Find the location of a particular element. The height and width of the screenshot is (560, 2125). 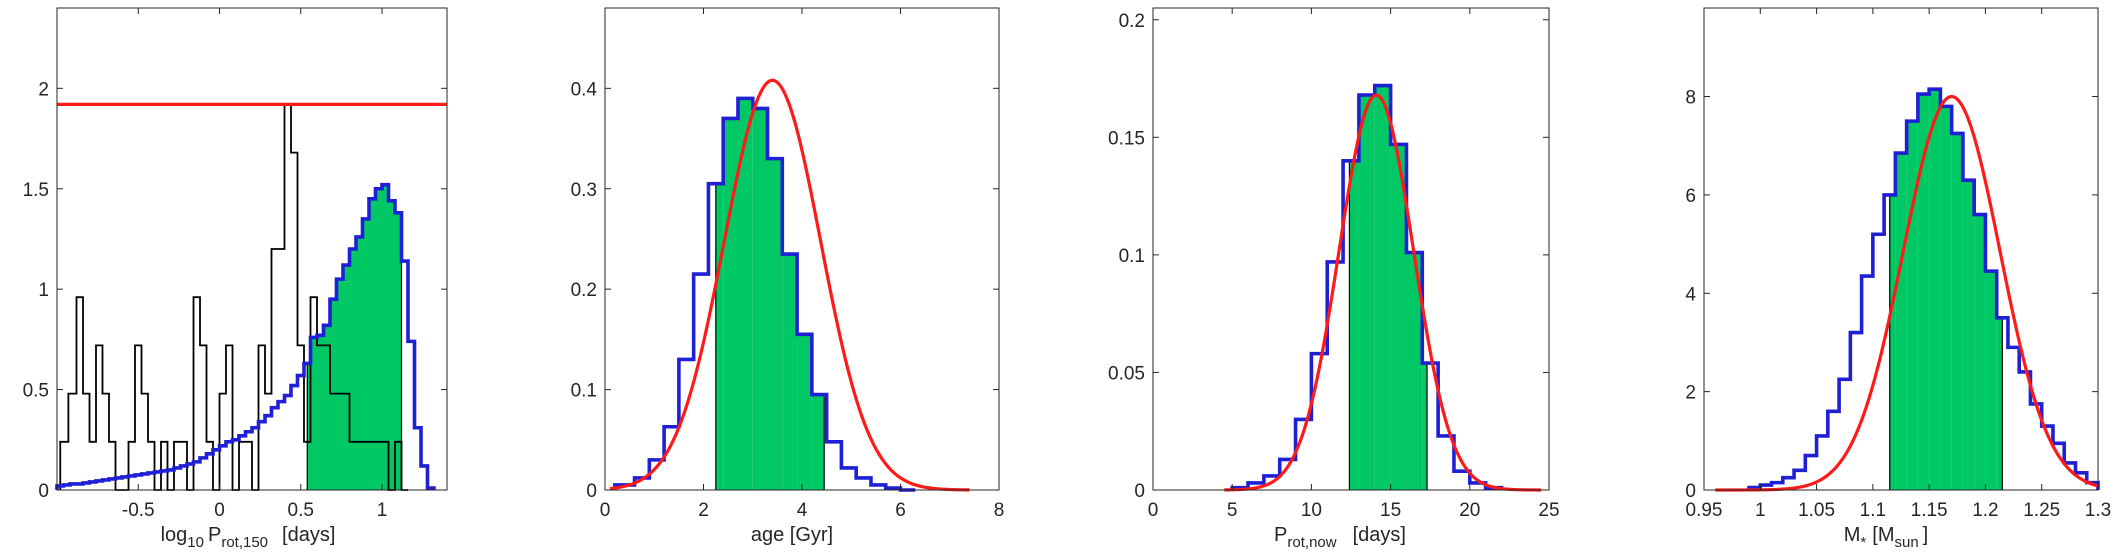

xtick-label-p3-4: 20 is located at coordinates (1469, 510).